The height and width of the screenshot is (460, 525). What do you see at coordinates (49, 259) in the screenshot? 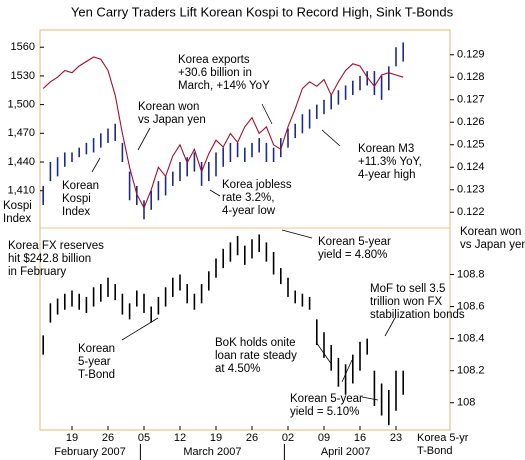
I see `annotation: hit $242.8 billion` at bounding box center [49, 259].